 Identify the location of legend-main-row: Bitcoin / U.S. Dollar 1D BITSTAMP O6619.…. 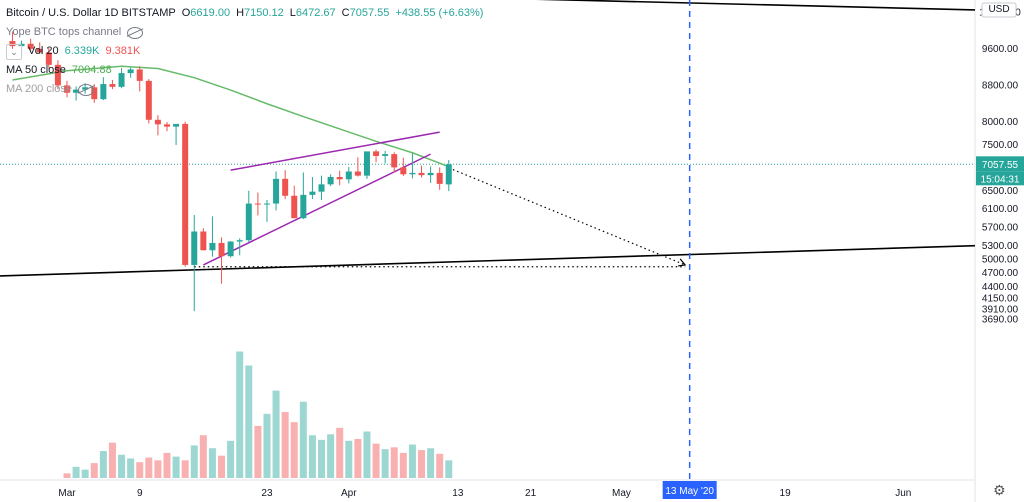
(244, 13).